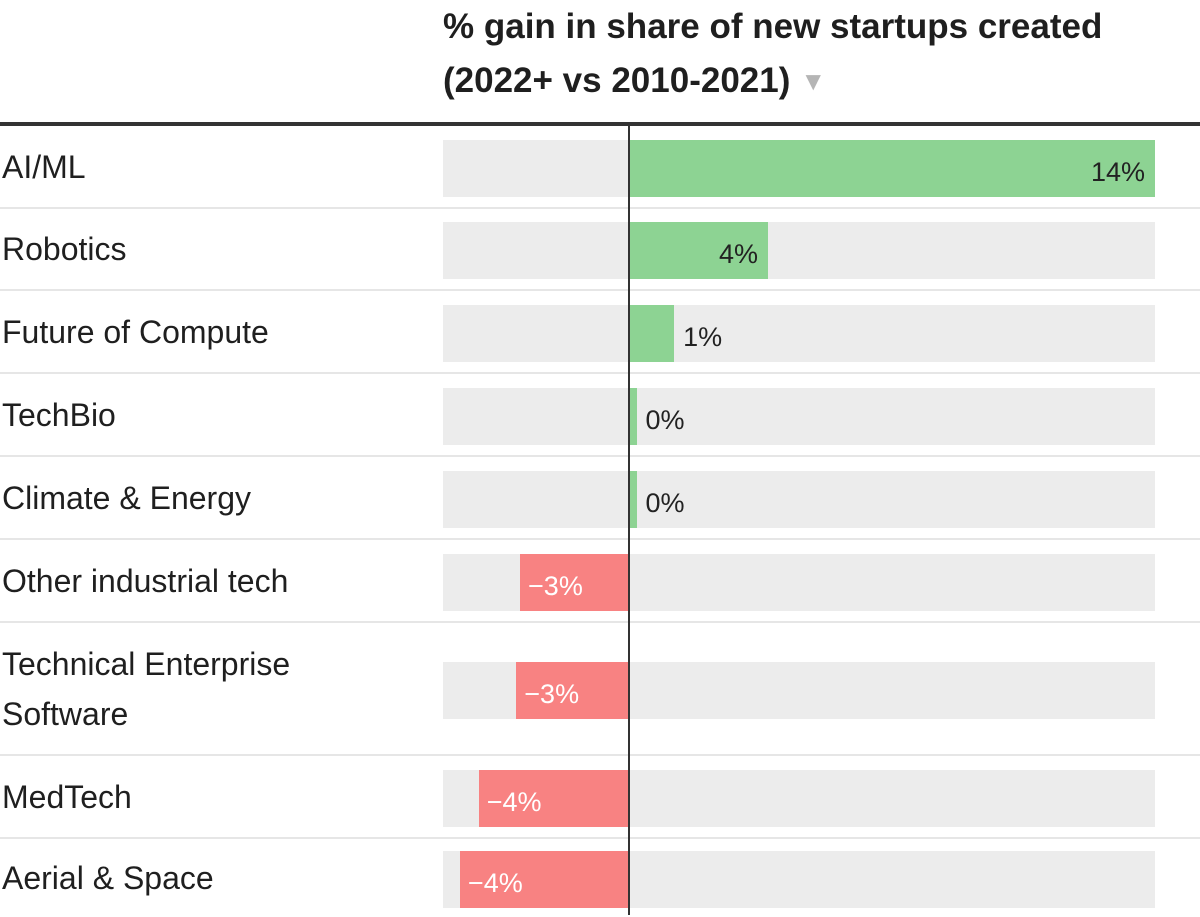 The height and width of the screenshot is (917, 1200). What do you see at coordinates (135, 332) in the screenshot?
I see `category-label: Future of Compute` at bounding box center [135, 332].